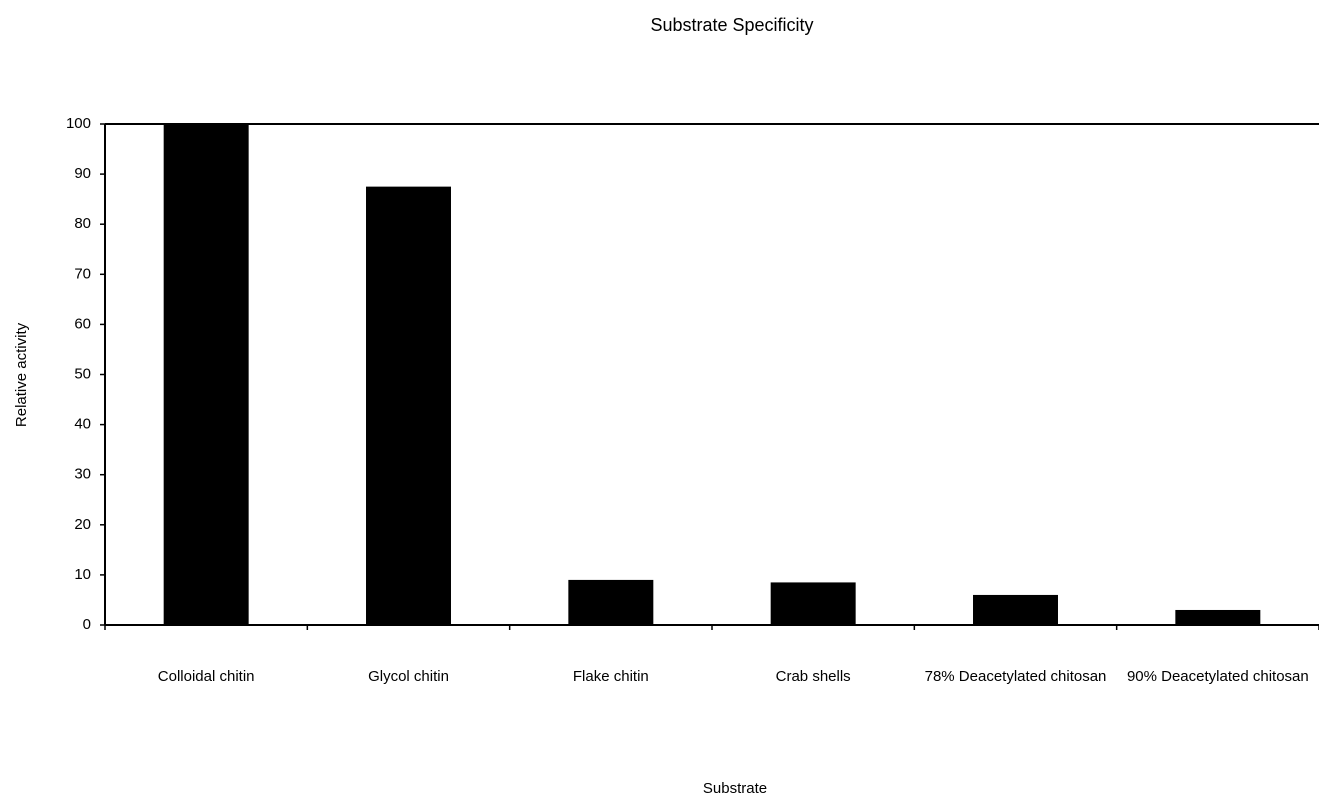 Image resolution: width=1319 pixels, height=803 pixels. Describe the element at coordinates (21, 374) in the screenshot. I see `y-axis-label: Relative activity` at that location.